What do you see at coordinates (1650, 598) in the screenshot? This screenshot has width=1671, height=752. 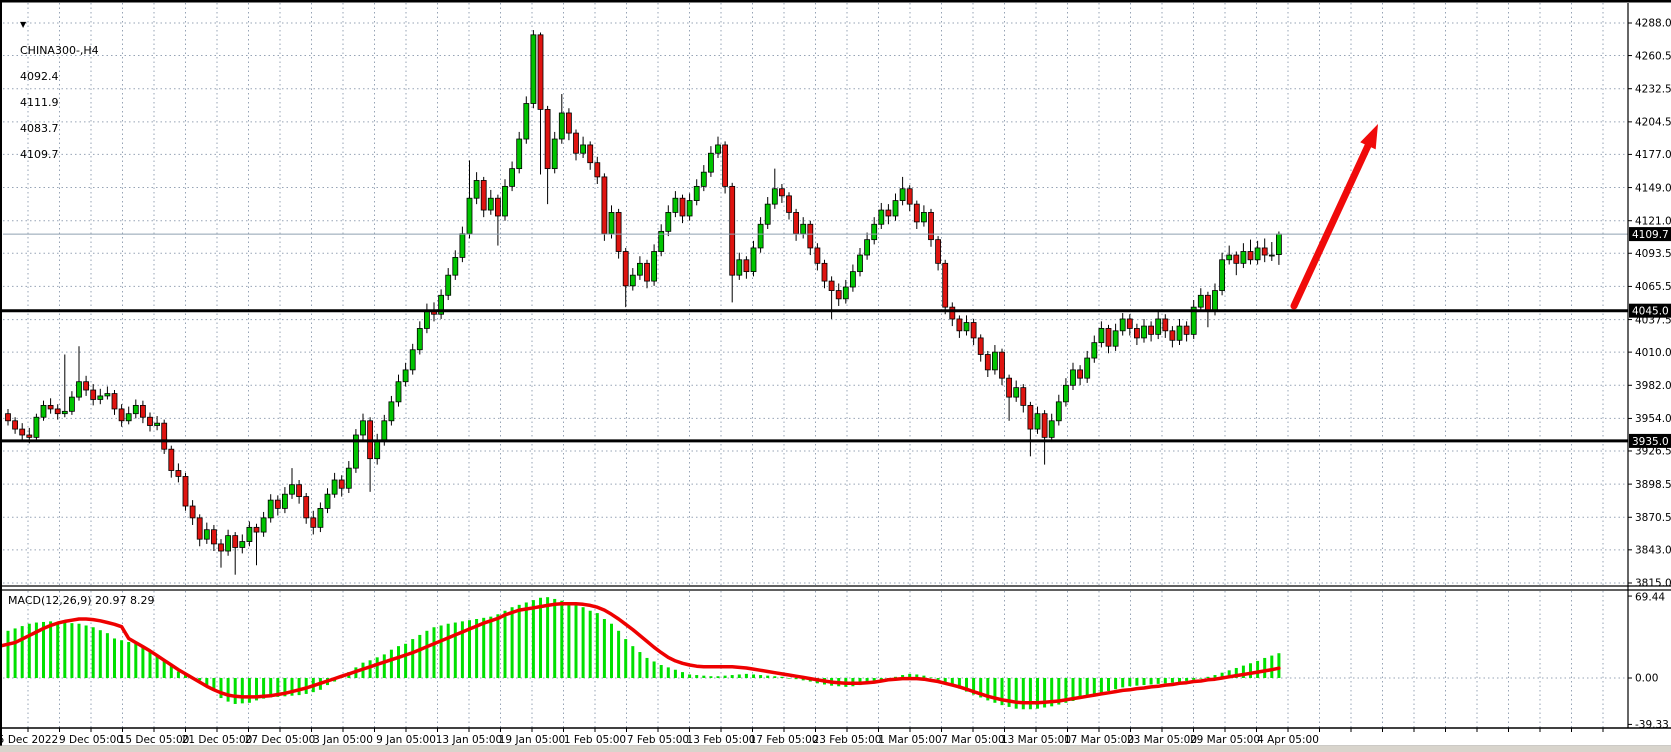 I see `macd-tick-label: 69.44` at bounding box center [1650, 598].